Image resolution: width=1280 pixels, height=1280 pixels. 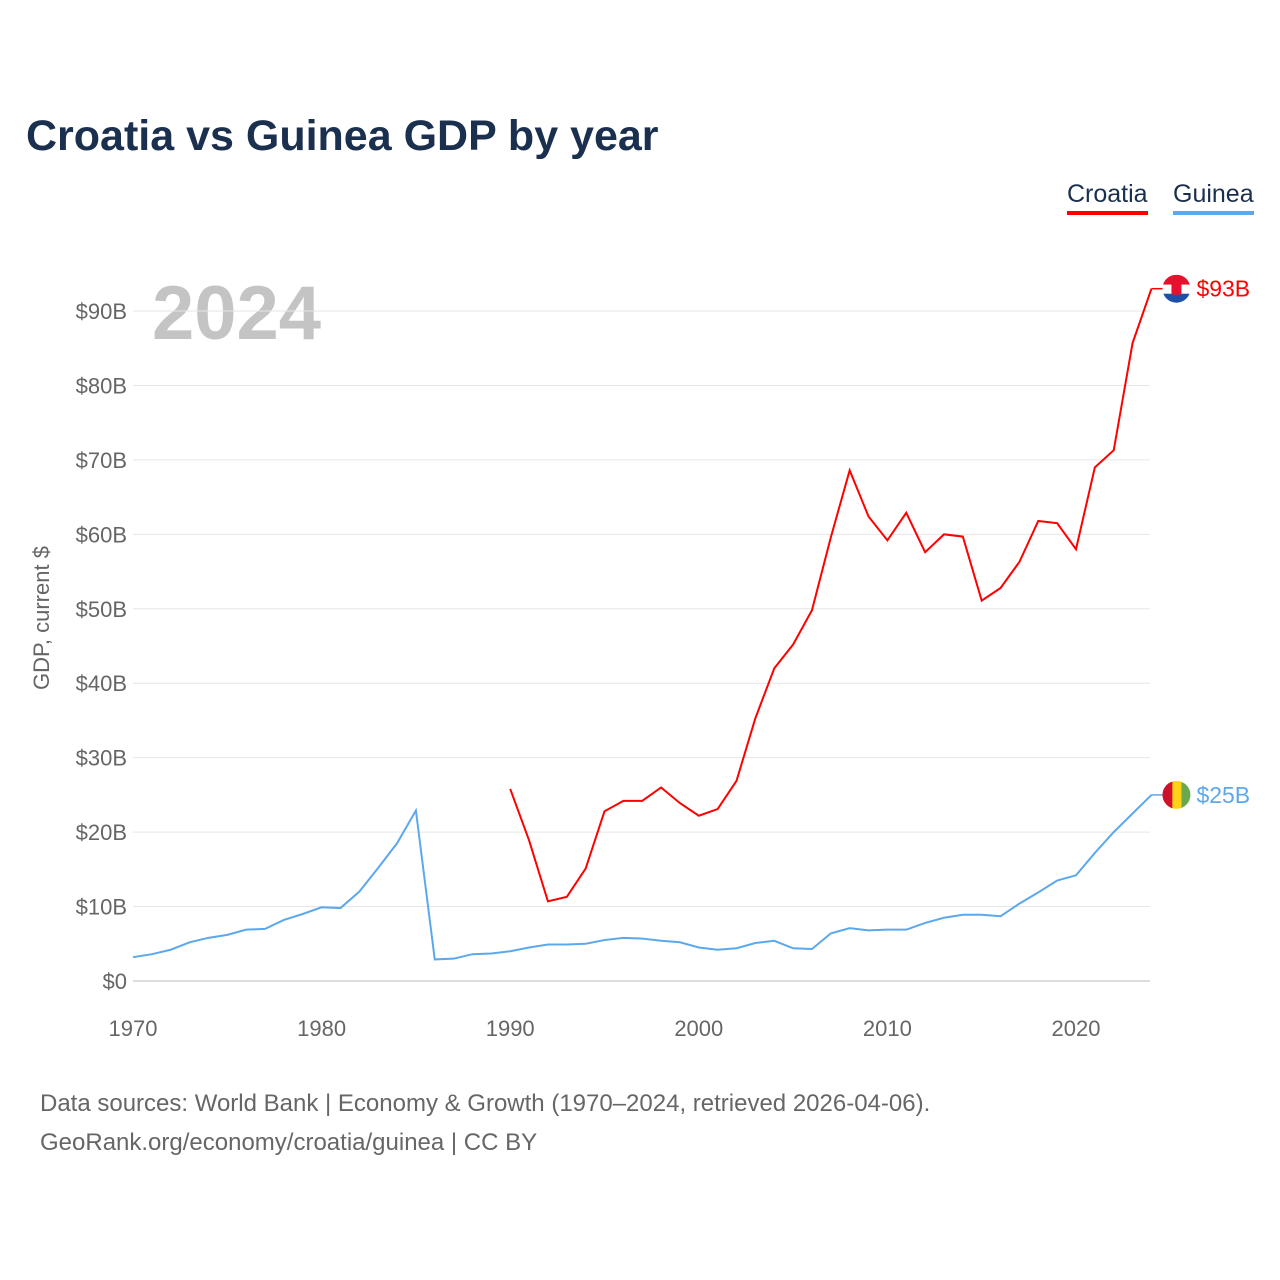 What do you see at coordinates (101, 534) in the screenshot?
I see `y-tick-label: $60B` at bounding box center [101, 534].